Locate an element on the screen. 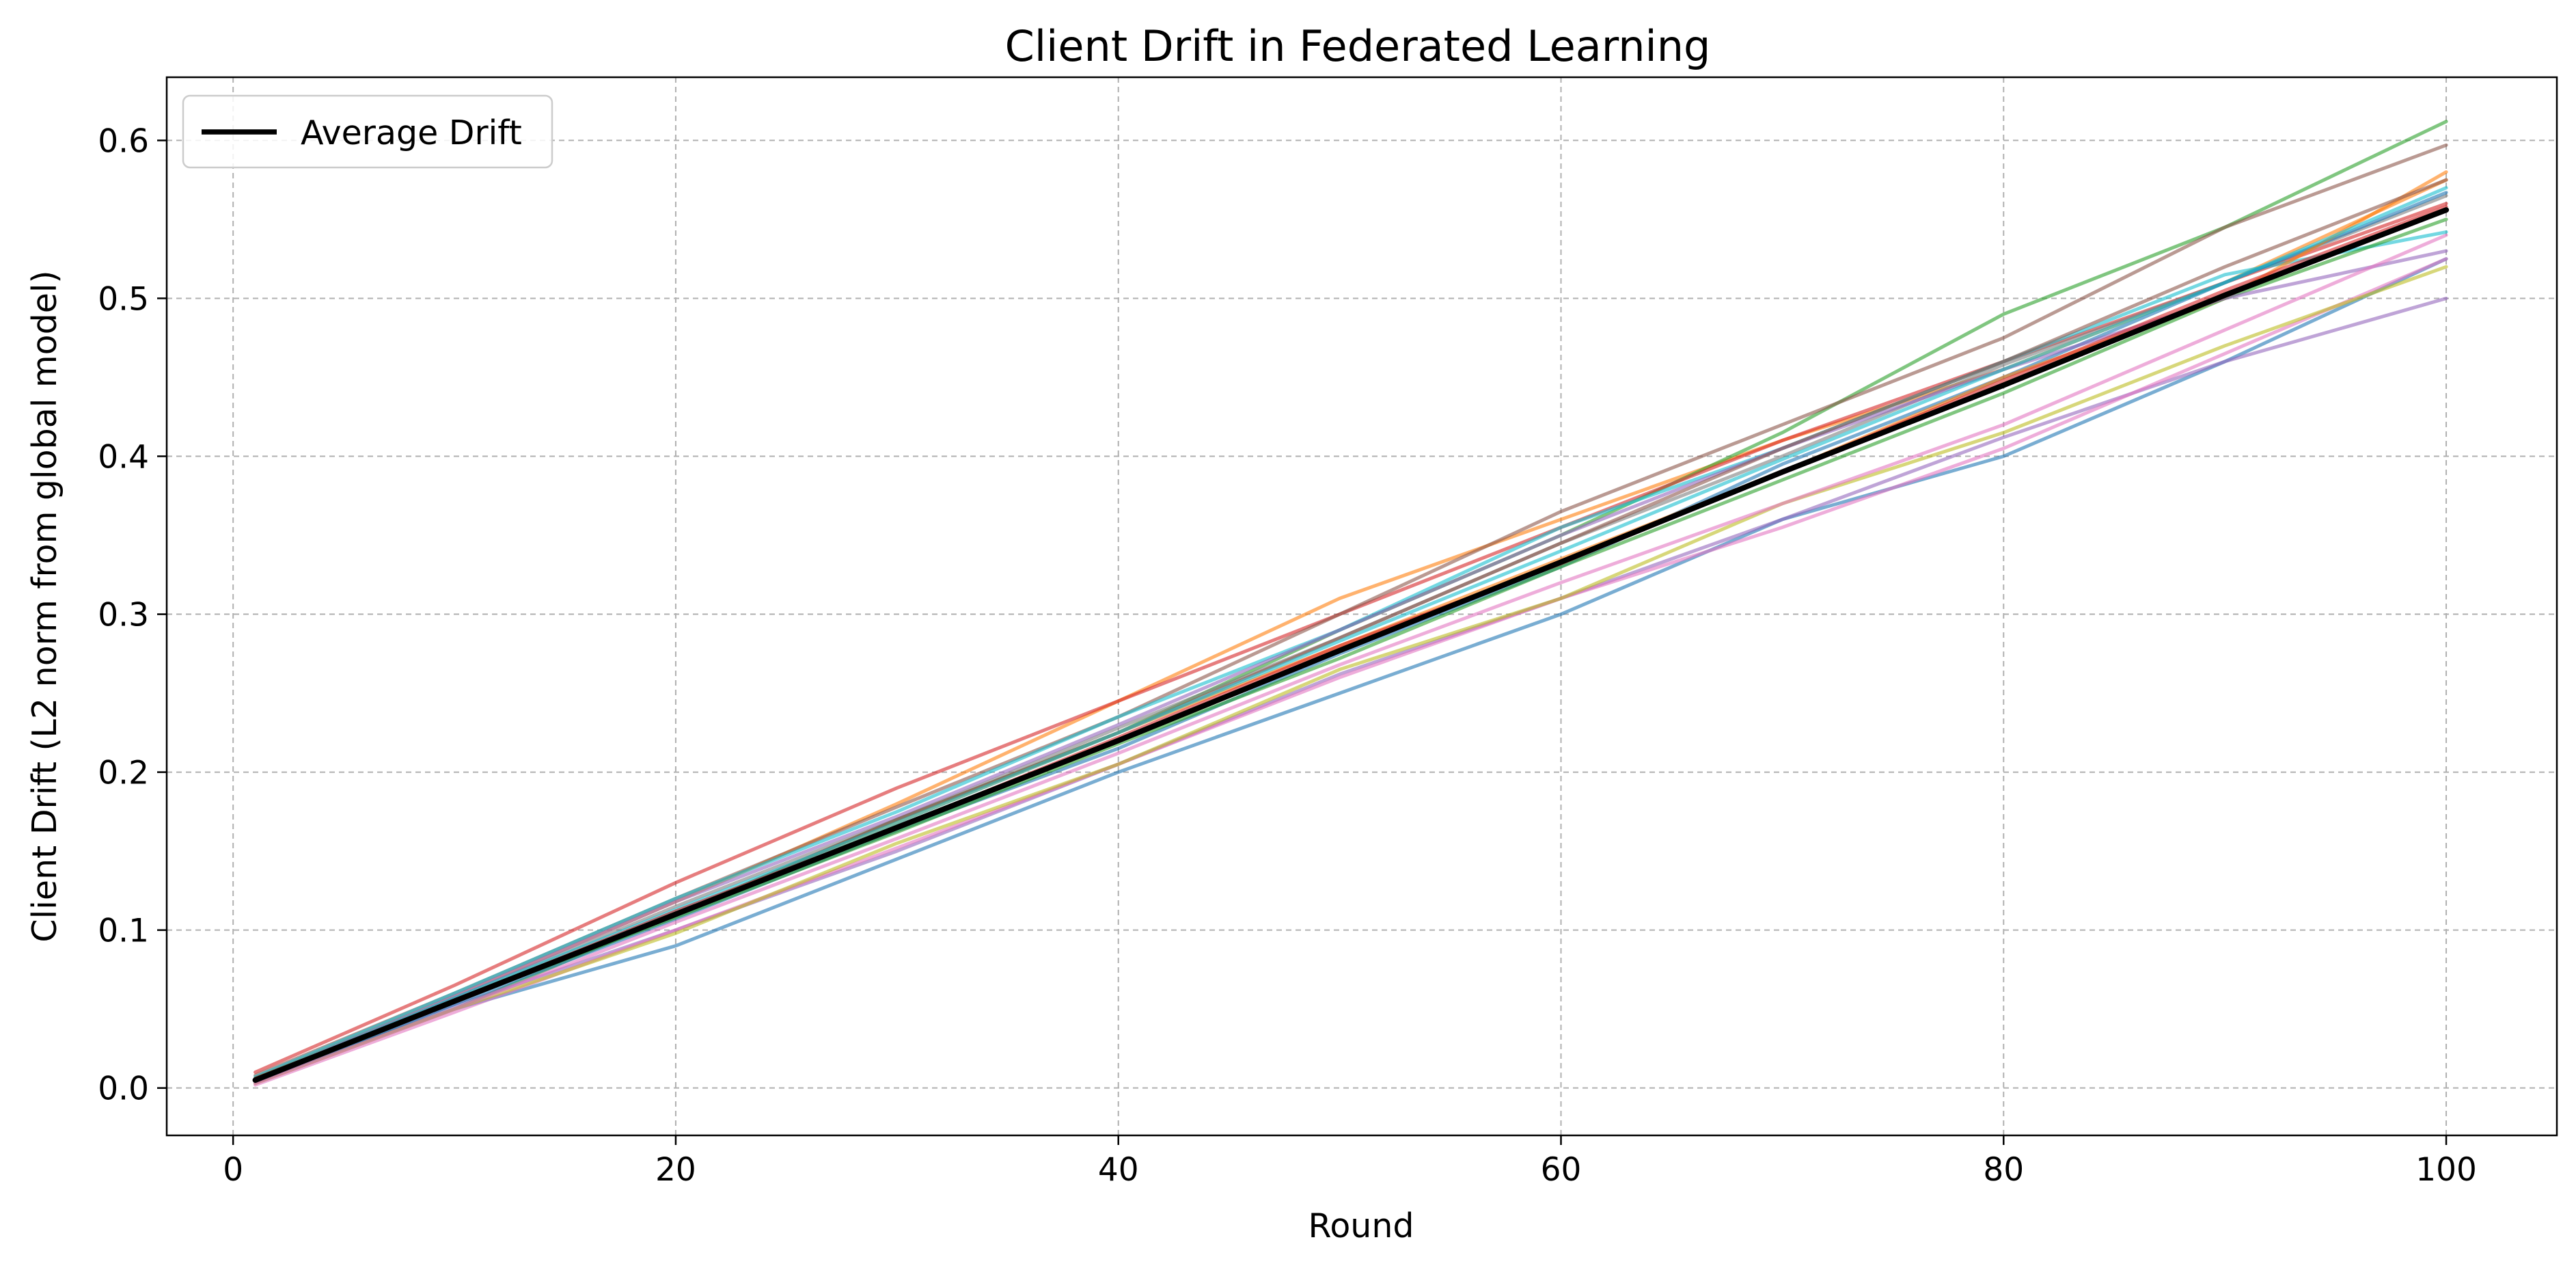 This screenshot has width=2576, height=1268. y-tick-label: 0.3 is located at coordinates (124, 615).